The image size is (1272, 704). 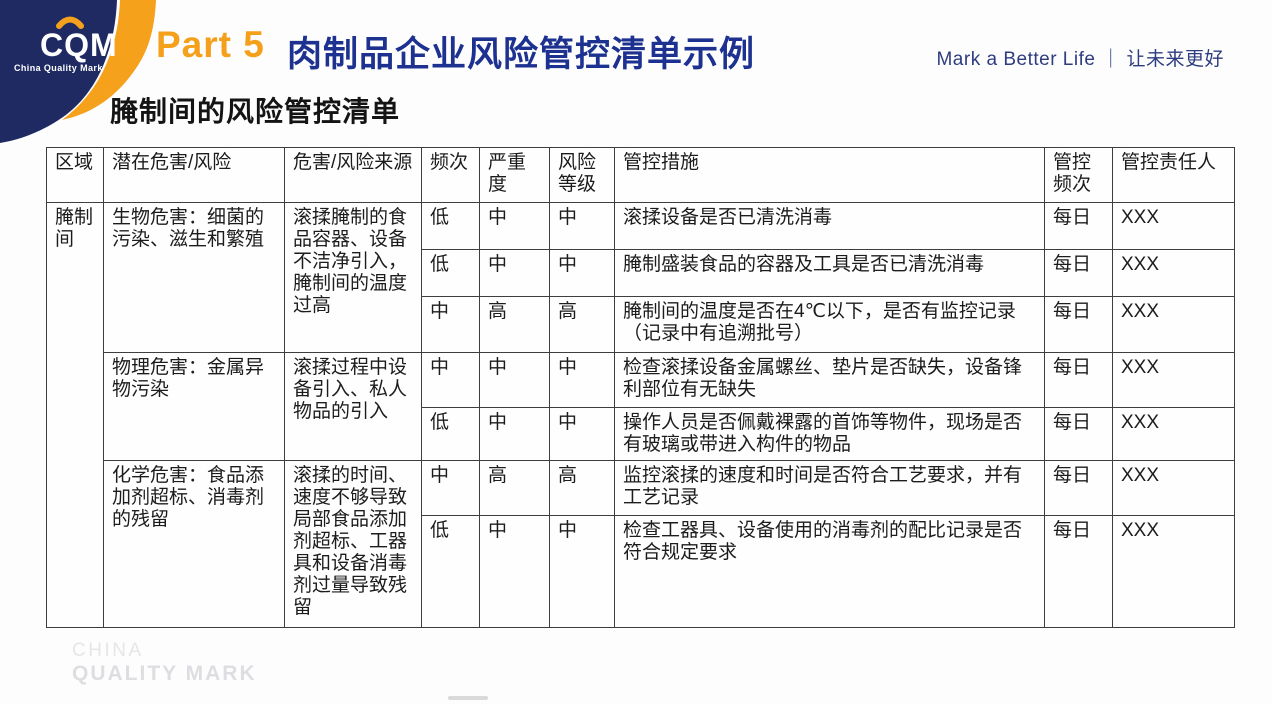 What do you see at coordinates (829, 226) in the screenshot?
I see `cell-measure: 滚揉设备是否已清洗消毒` at bounding box center [829, 226].